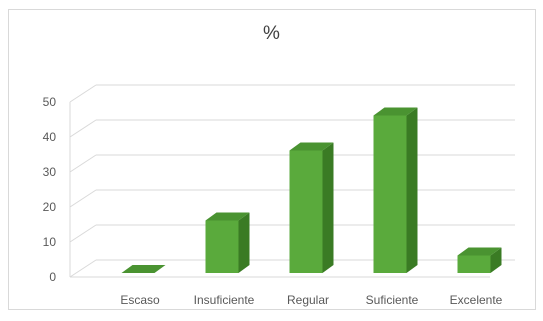 This screenshot has width=543, height=321. I want to click on bar-side-suficiente, so click(412, 190).